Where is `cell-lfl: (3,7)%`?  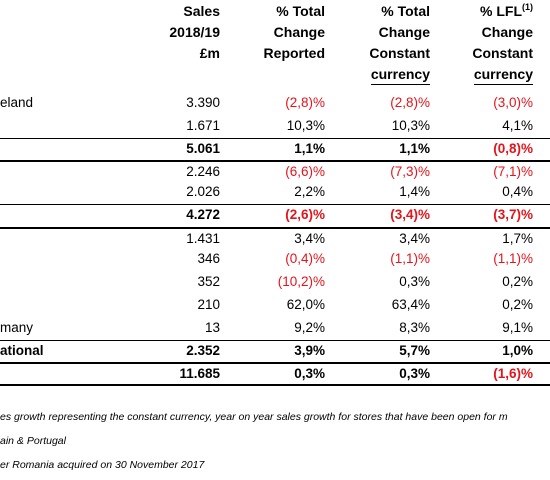 cell-lfl: (3,7)% is located at coordinates (513, 214).